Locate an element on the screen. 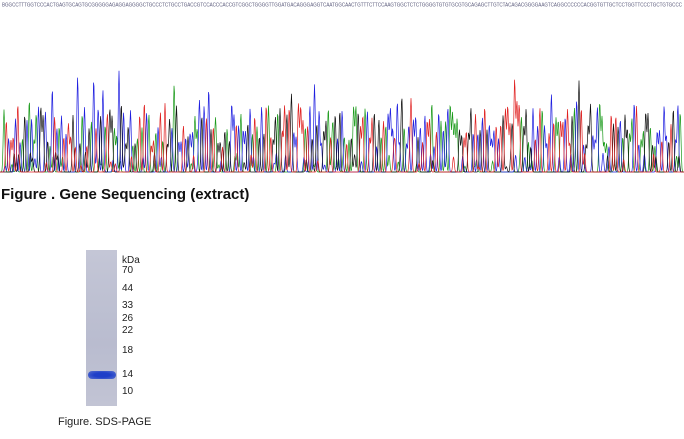 The image size is (684, 439). marker-label: 10 is located at coordinates (128, 391).